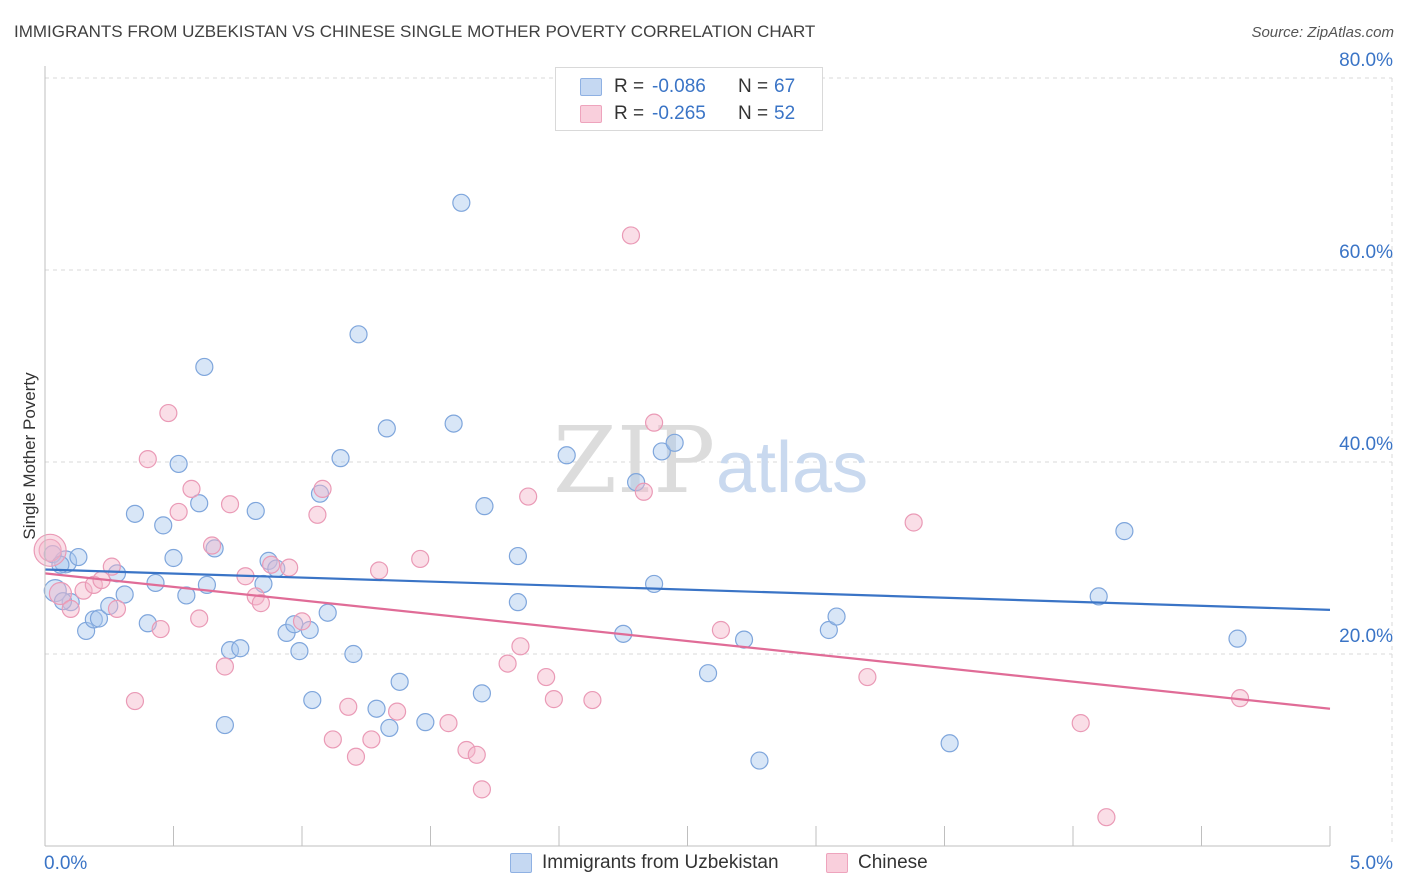 The height and width of the screenshot is (892, 1406). Describe the element at coordinates (679, 113) in the screenshot. I see `r-value: -0.265` at that location.